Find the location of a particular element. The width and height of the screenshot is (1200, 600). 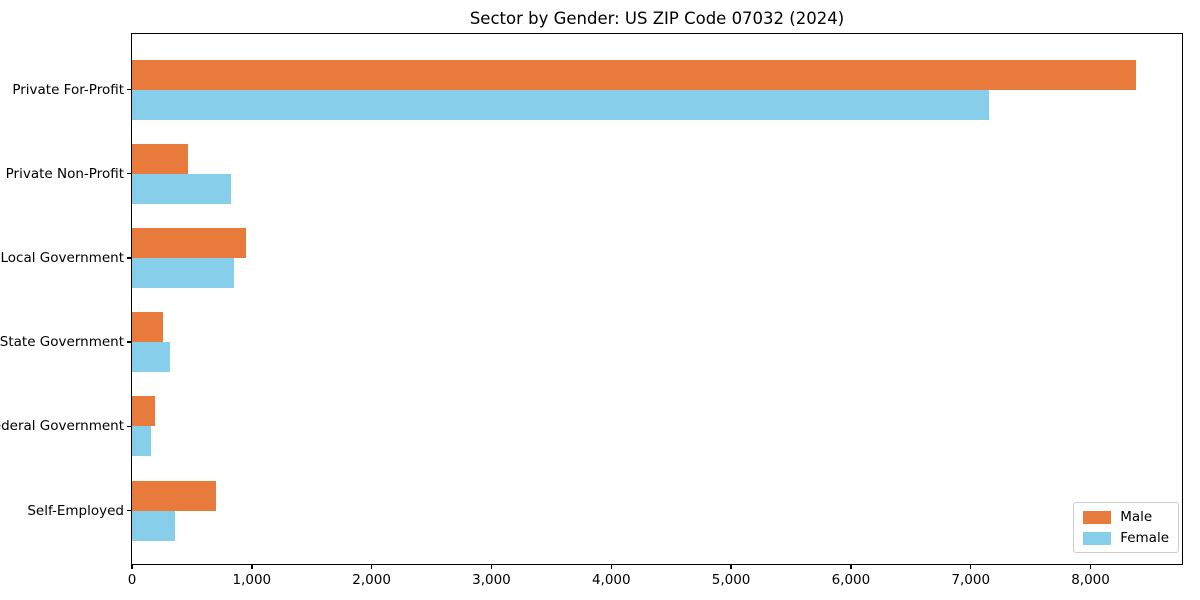

legend-label-female: Female is located at coordinates (1144, 538).